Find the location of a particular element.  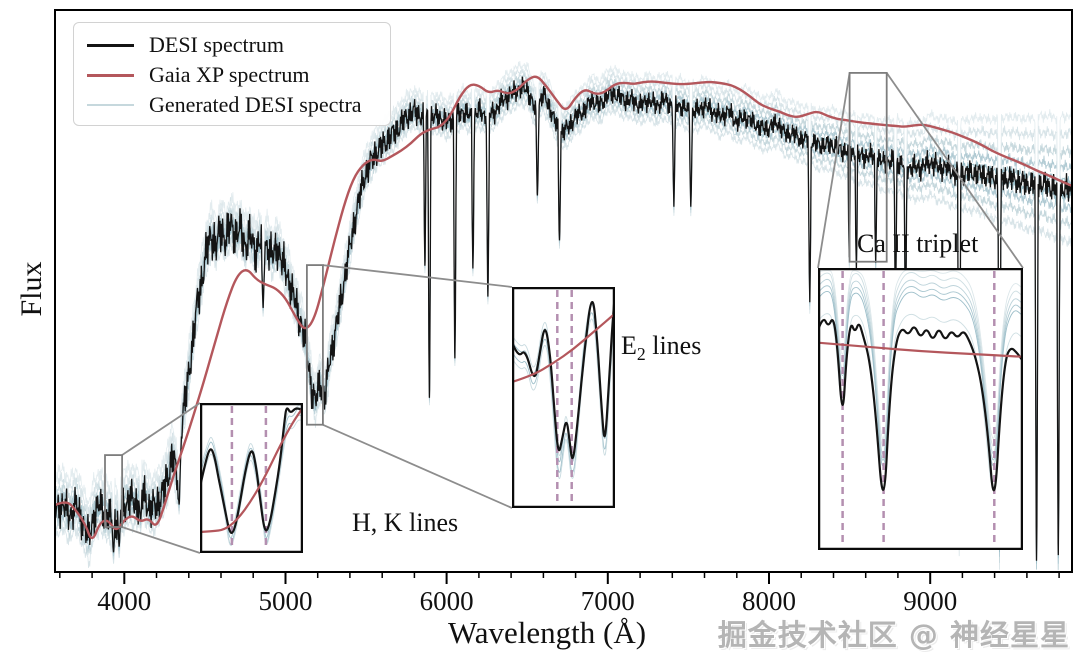

y-axis-label: Flux is located at coordinates (31, 289).